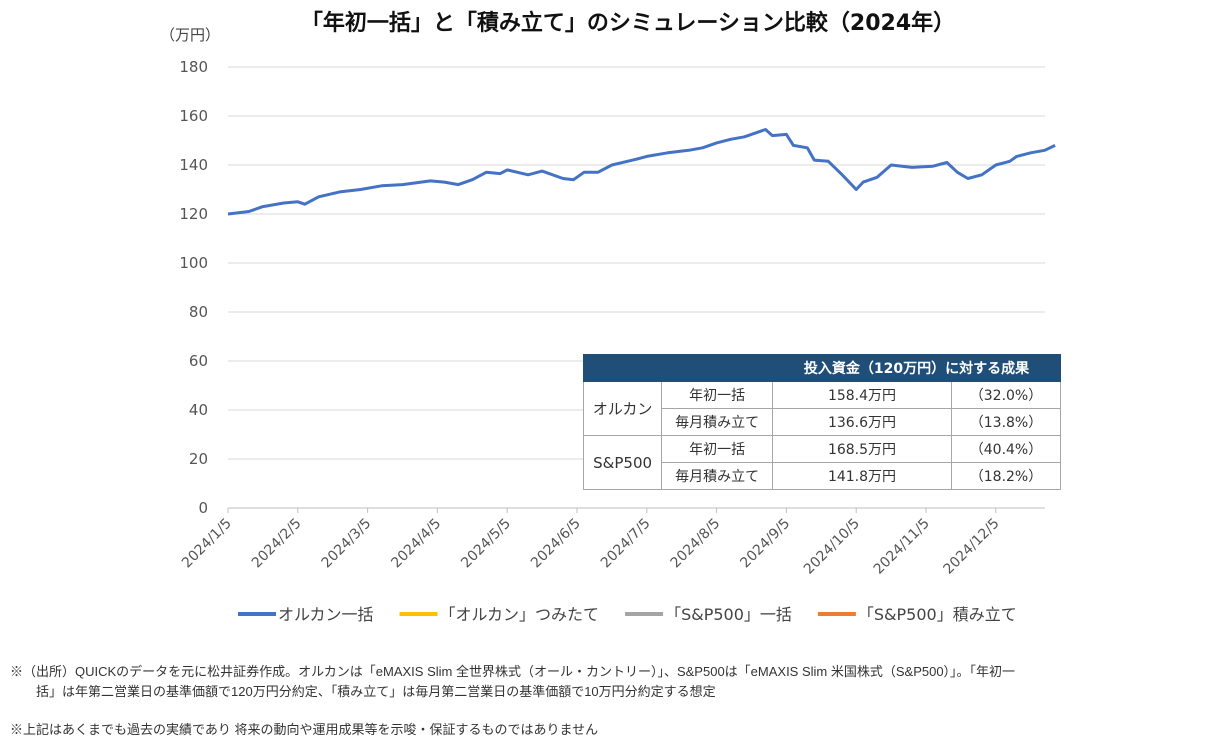 This screenshot has width=1212, height=750. I want to click on y-tick-label: 140, so click(193, 165).